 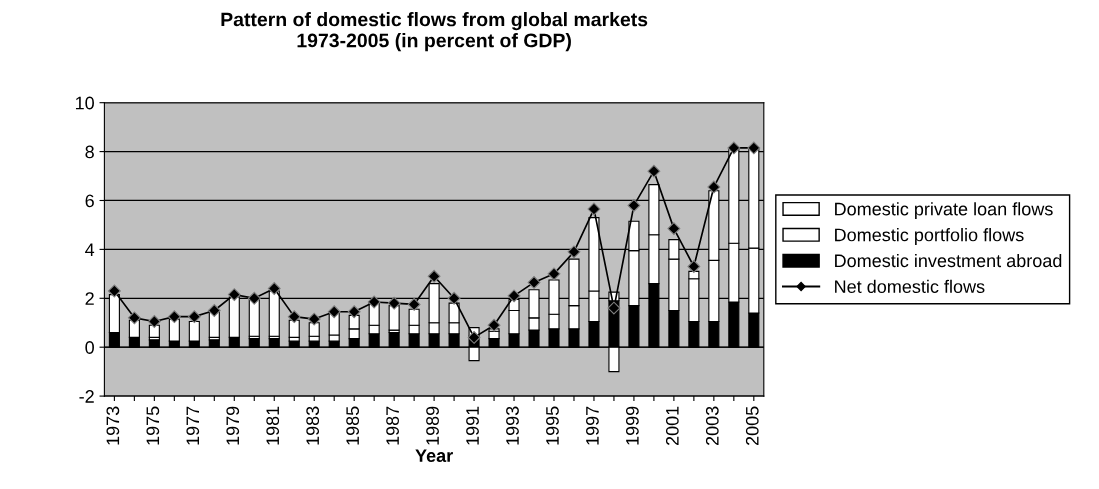 I want to click on x-tick-label: 1999, so click(x=632, y=425).